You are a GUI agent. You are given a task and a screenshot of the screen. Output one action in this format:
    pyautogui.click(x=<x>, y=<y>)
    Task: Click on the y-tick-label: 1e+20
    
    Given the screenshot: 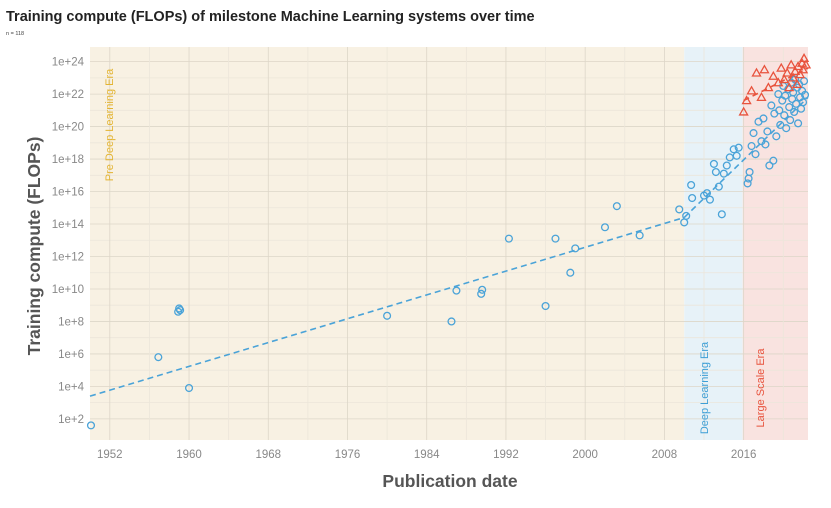 What is the action you would take?
    pyautogui.click(x=68, y=128)
    